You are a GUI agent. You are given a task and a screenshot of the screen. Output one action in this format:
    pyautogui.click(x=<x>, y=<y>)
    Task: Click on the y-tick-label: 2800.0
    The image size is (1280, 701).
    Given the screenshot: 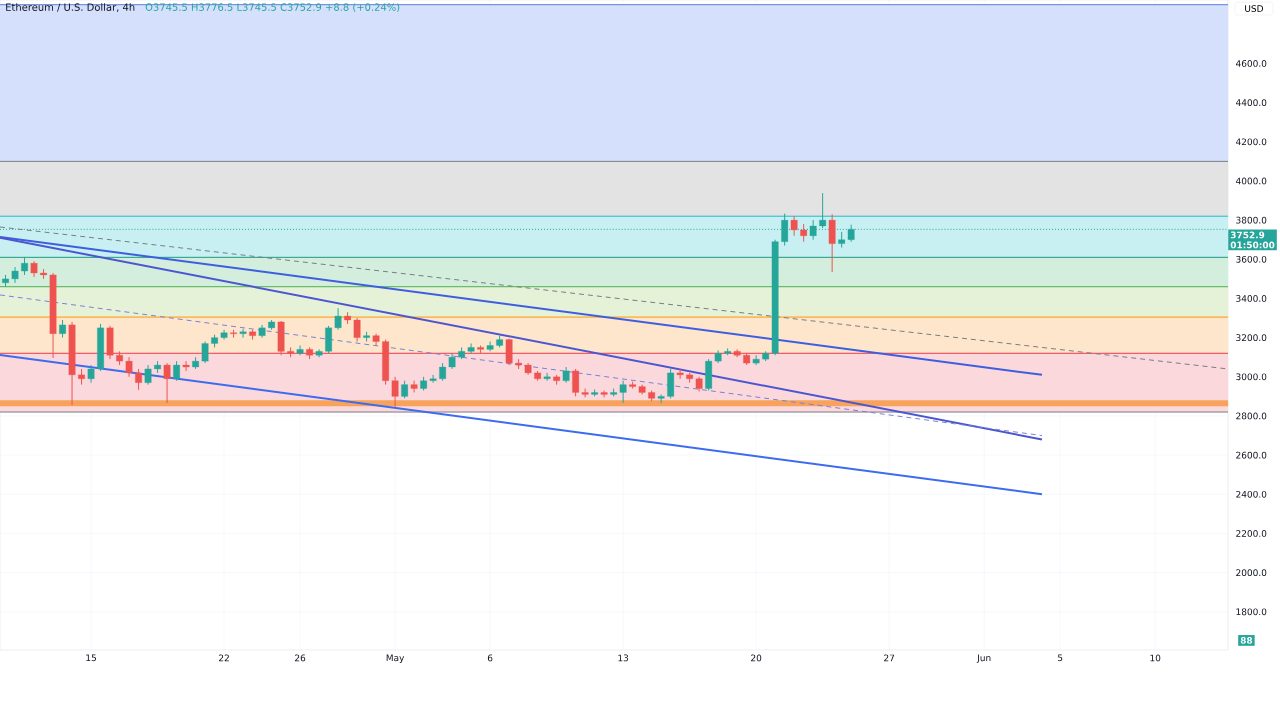 What is the action you would take?
    pyautogui.click(x=1251, y=416)
    